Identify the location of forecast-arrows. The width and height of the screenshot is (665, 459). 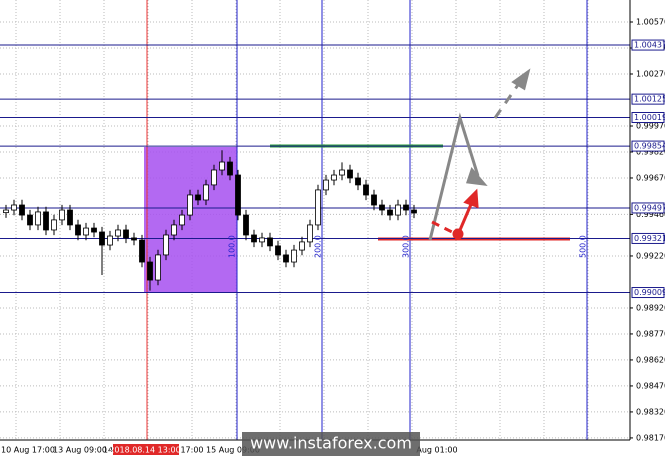
(479, 154).